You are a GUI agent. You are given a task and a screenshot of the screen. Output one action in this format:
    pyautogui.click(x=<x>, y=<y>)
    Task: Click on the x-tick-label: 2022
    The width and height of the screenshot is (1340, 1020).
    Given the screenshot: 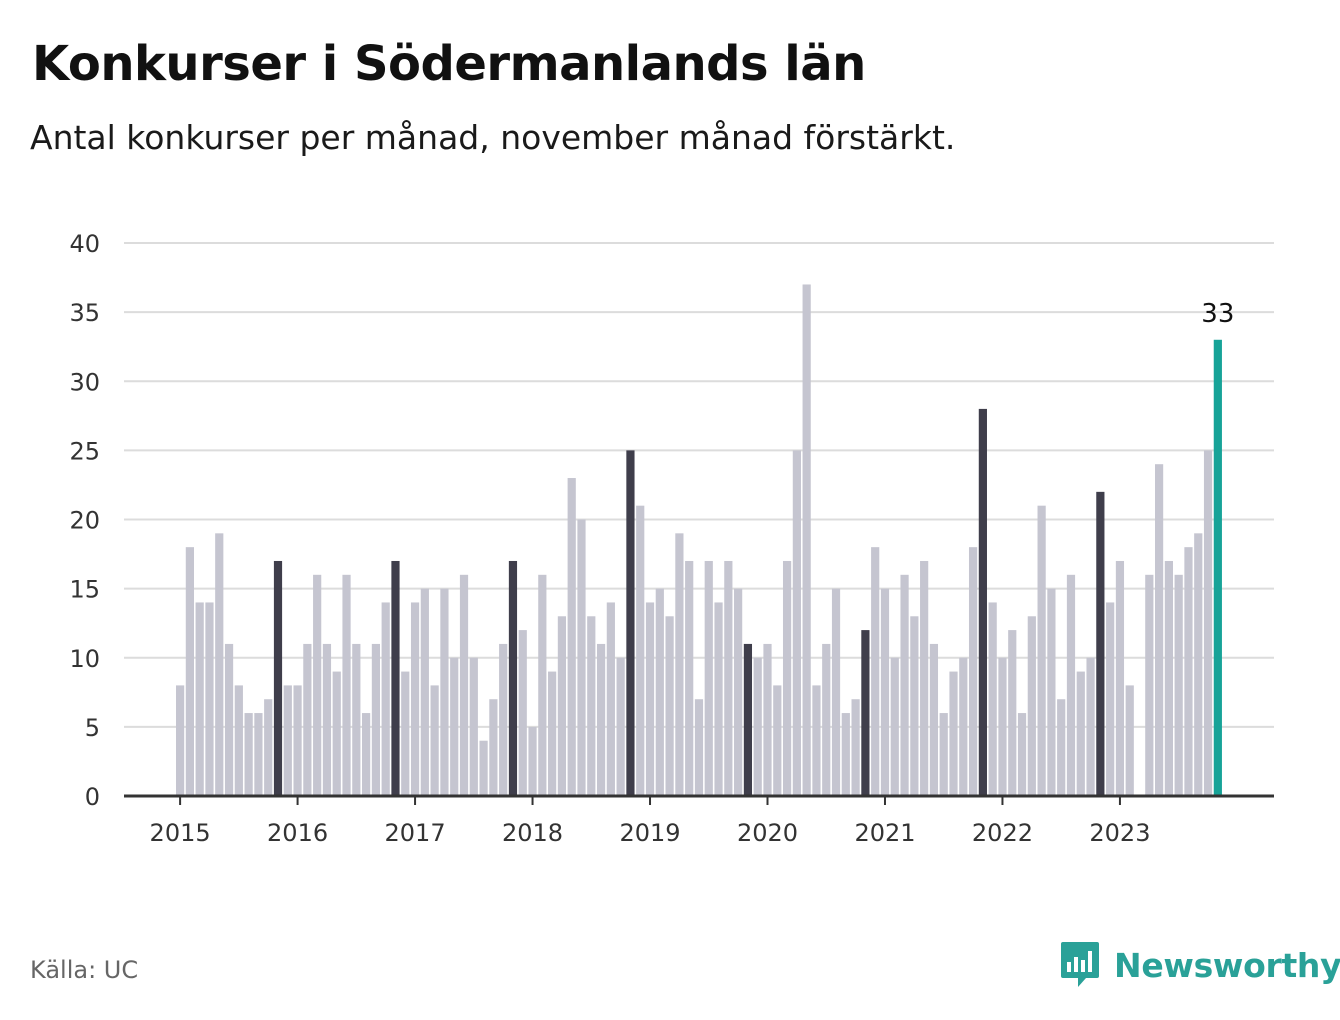 What is the action you would take?
    pyautogui.click(x=1002, y=833)
    